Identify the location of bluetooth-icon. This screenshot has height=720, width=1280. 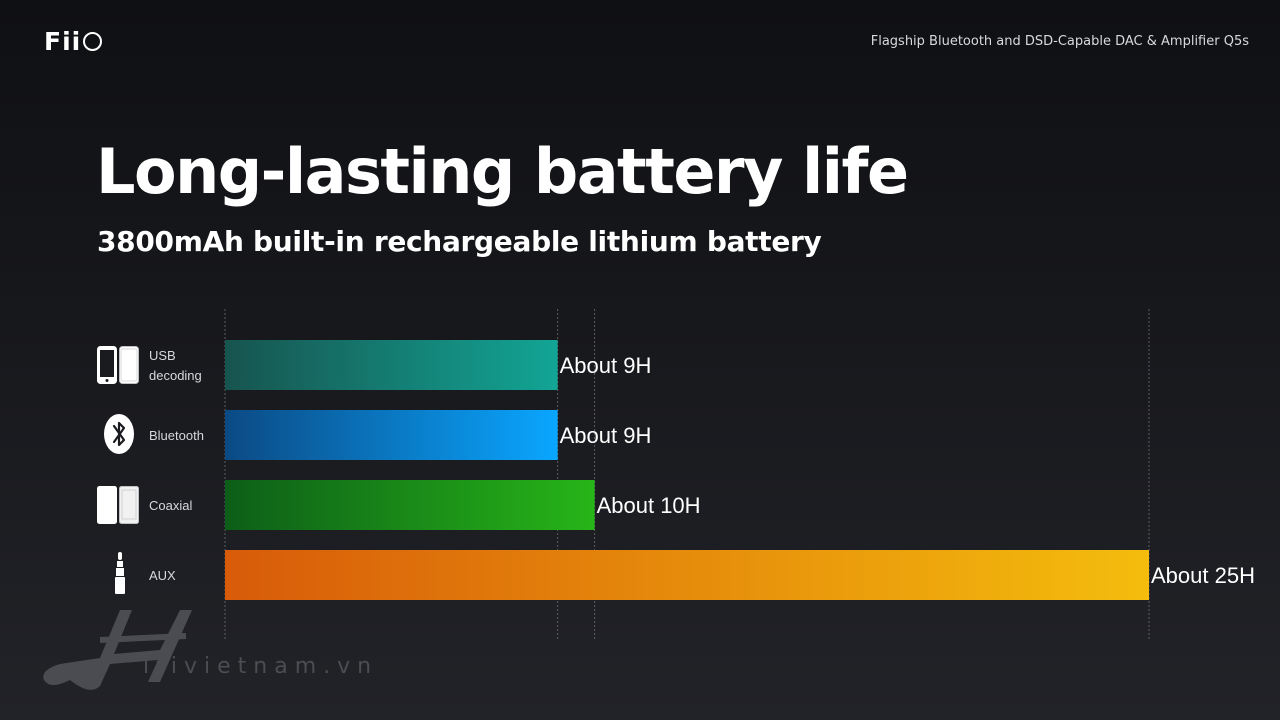
(119, 434).